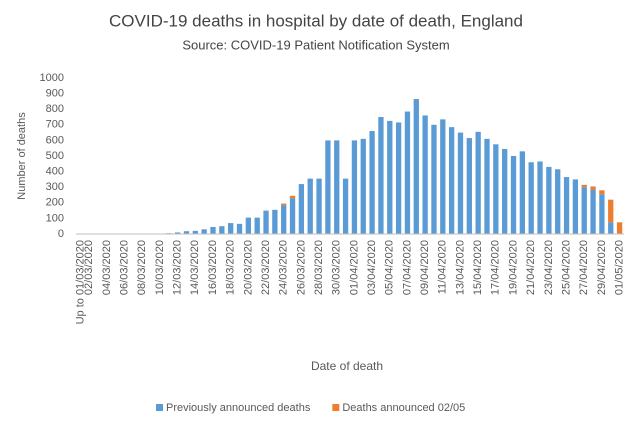 This screenshot has width=632, height=426. Describe the element at coordinates (407, 267) in the screenshot. I see `x-tick-label: 07/04/2020` at that location.